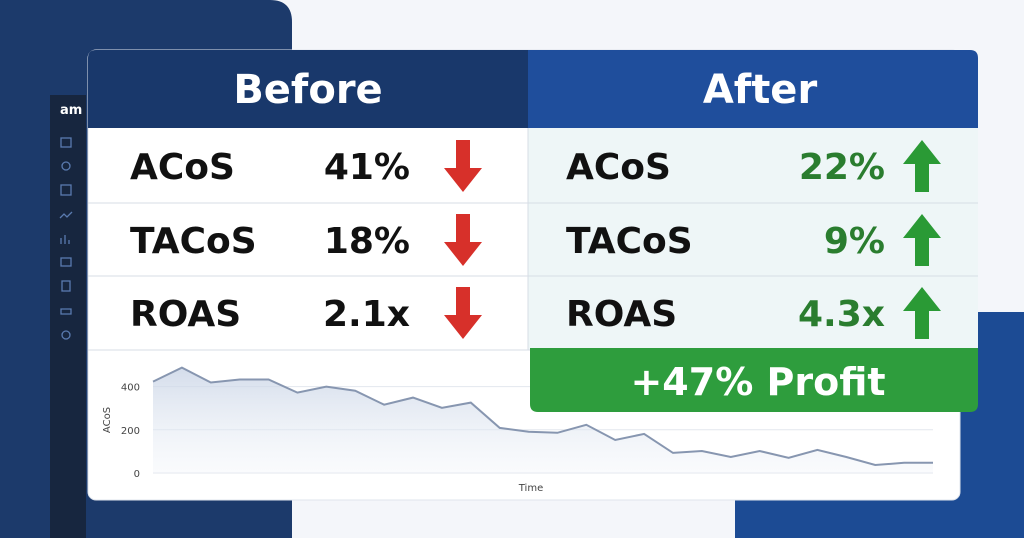 The height and width of the screenshot is (538, 1024). I want to click on logo: am, so click(71, 110).